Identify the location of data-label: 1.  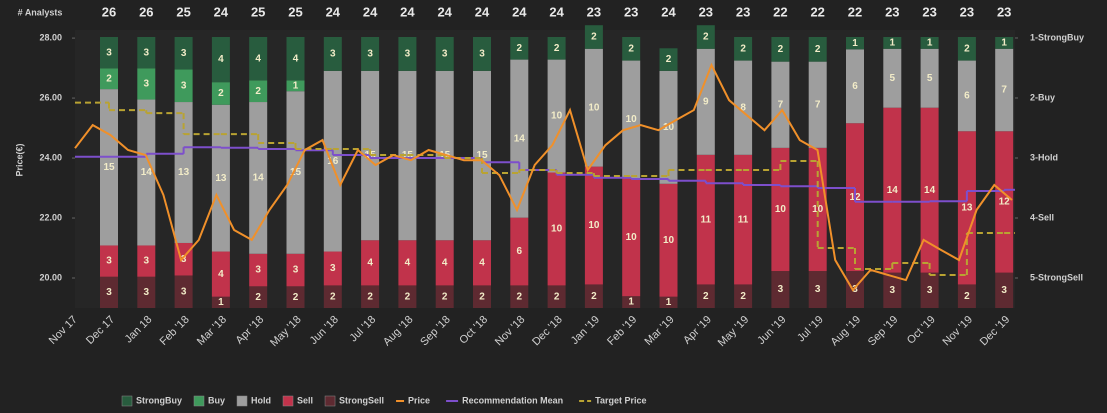
(669, 302).